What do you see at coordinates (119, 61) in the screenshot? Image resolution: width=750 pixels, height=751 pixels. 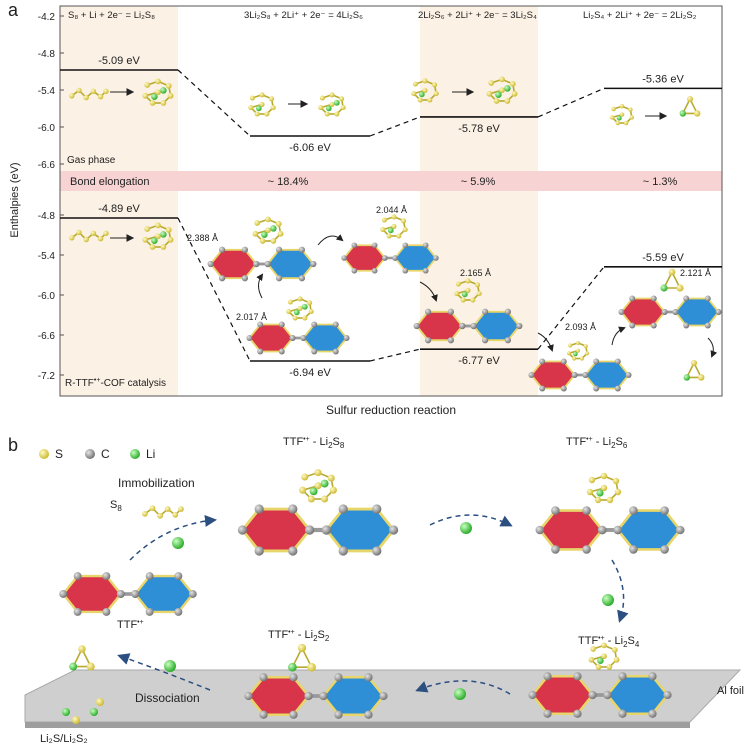 I see `gas-energy-label-1: -5.09 eV` at bounding box center [119, 61].